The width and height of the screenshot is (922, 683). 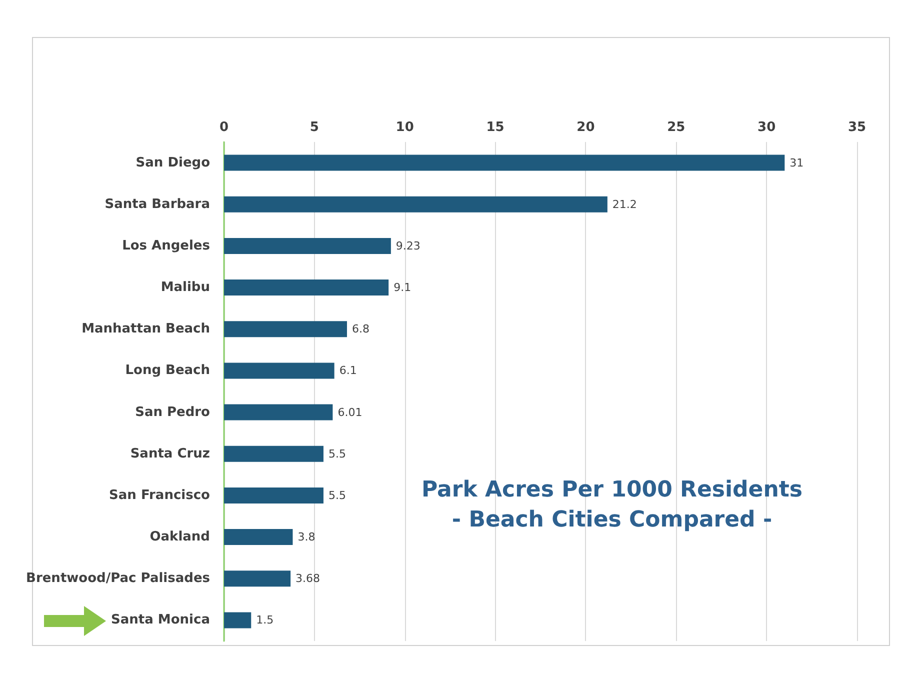 What do you see at coordinates (170, 454) in the screenshot?
I see `y-tick-label: Santa Cruz` at bounding box center [170, 454].